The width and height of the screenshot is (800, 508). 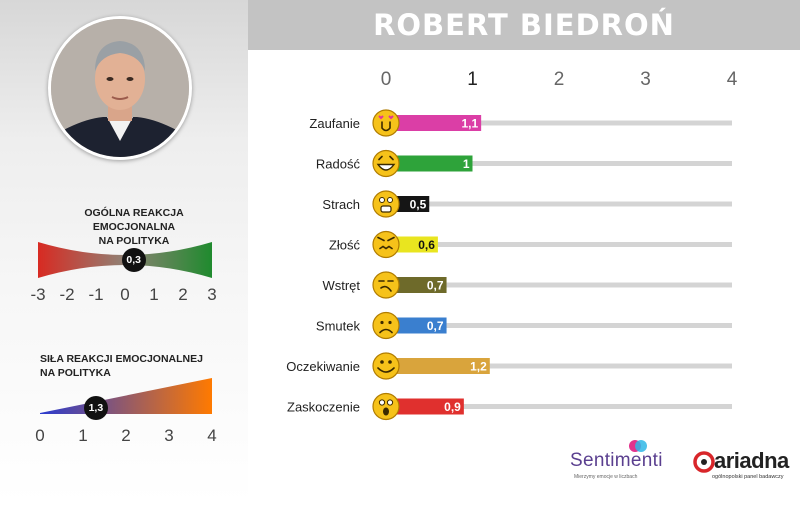 I want to click on strength-scale-label: 4, so click(x=212, y=435).